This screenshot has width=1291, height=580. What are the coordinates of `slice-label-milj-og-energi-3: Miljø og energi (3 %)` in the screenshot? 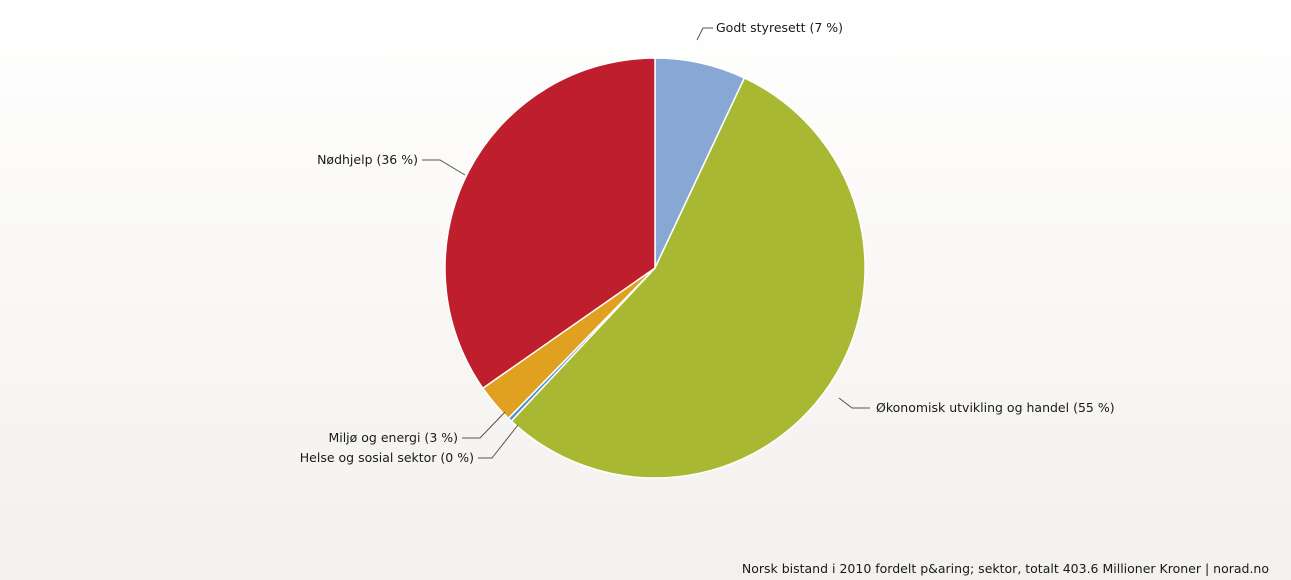 It's located at (393, 437).